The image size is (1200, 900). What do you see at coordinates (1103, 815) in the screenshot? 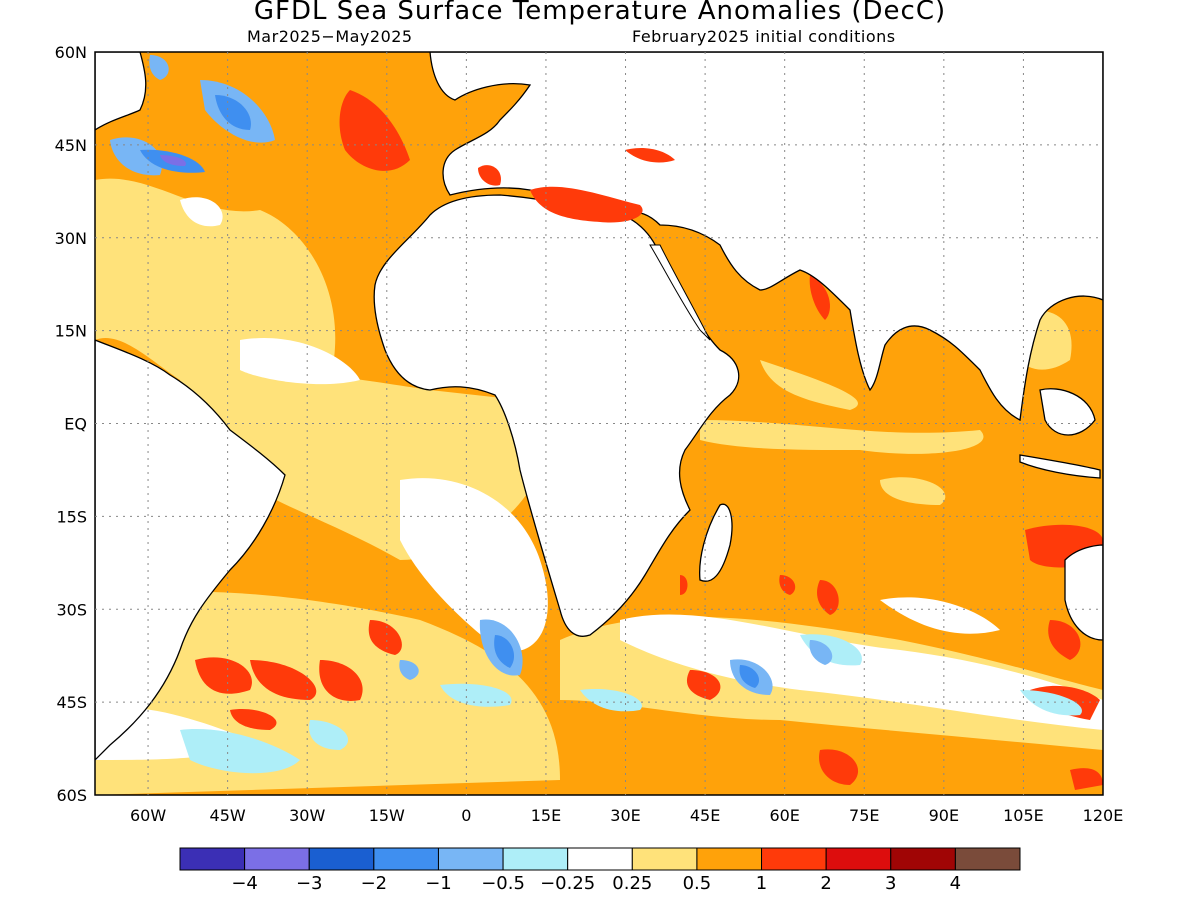
I see `longitude-label: 120E` at bounding box center [1103, 815].